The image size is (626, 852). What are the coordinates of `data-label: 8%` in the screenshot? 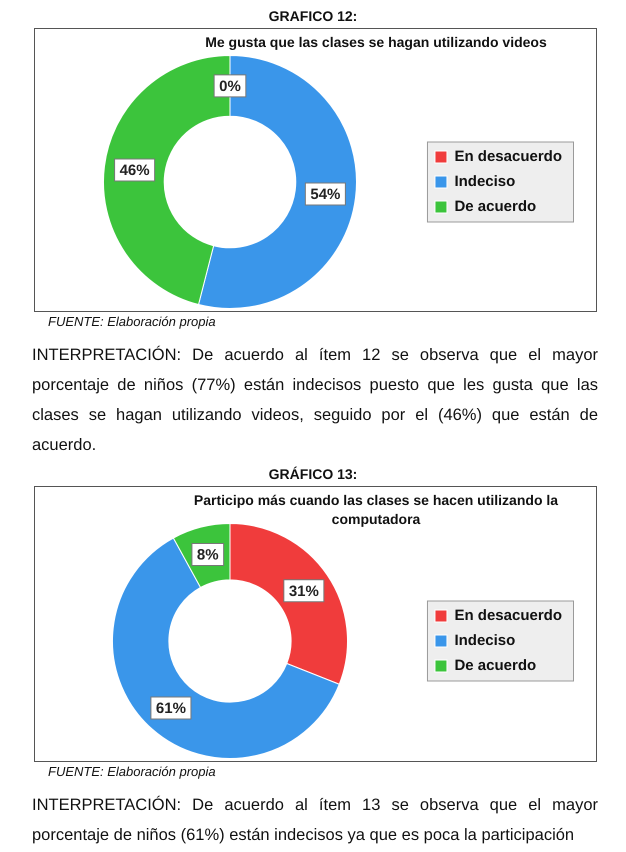 It's located at (207, 555).